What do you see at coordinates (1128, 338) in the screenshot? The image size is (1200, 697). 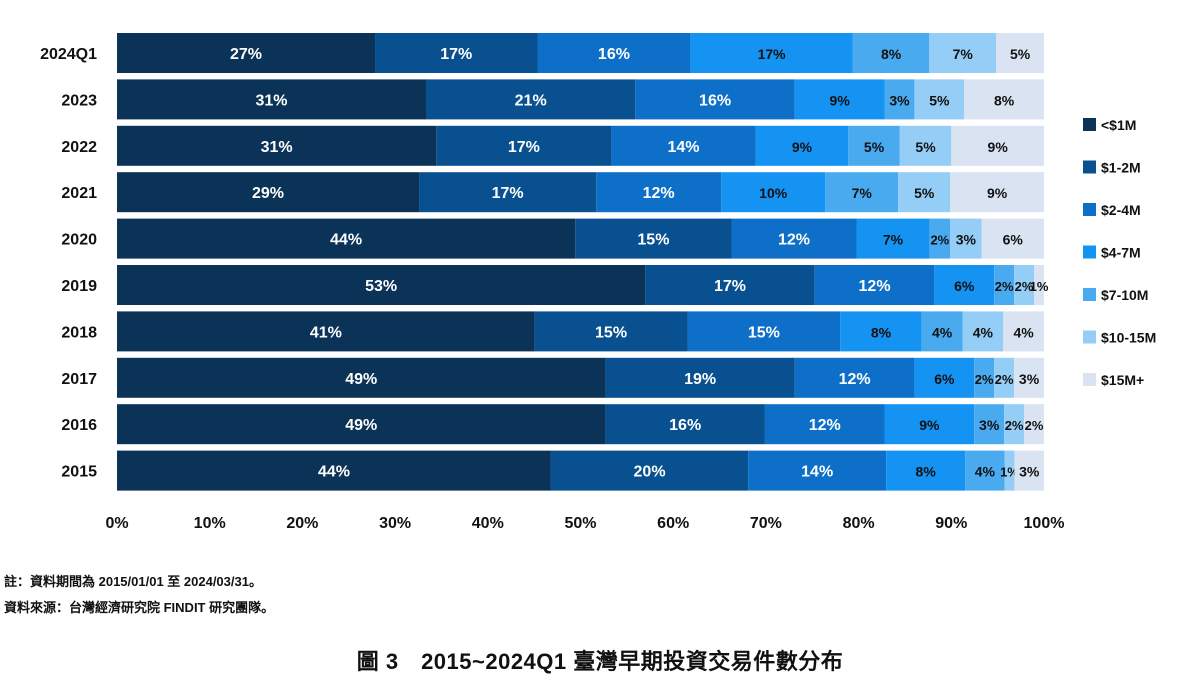 I see `legend-label: $10-15M` at bounding box center [1128, 338].